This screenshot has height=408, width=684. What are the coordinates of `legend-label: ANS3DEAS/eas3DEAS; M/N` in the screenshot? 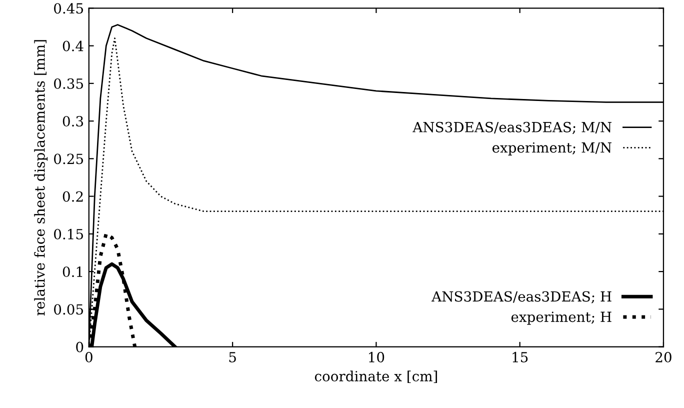 It's located at (512, 128).